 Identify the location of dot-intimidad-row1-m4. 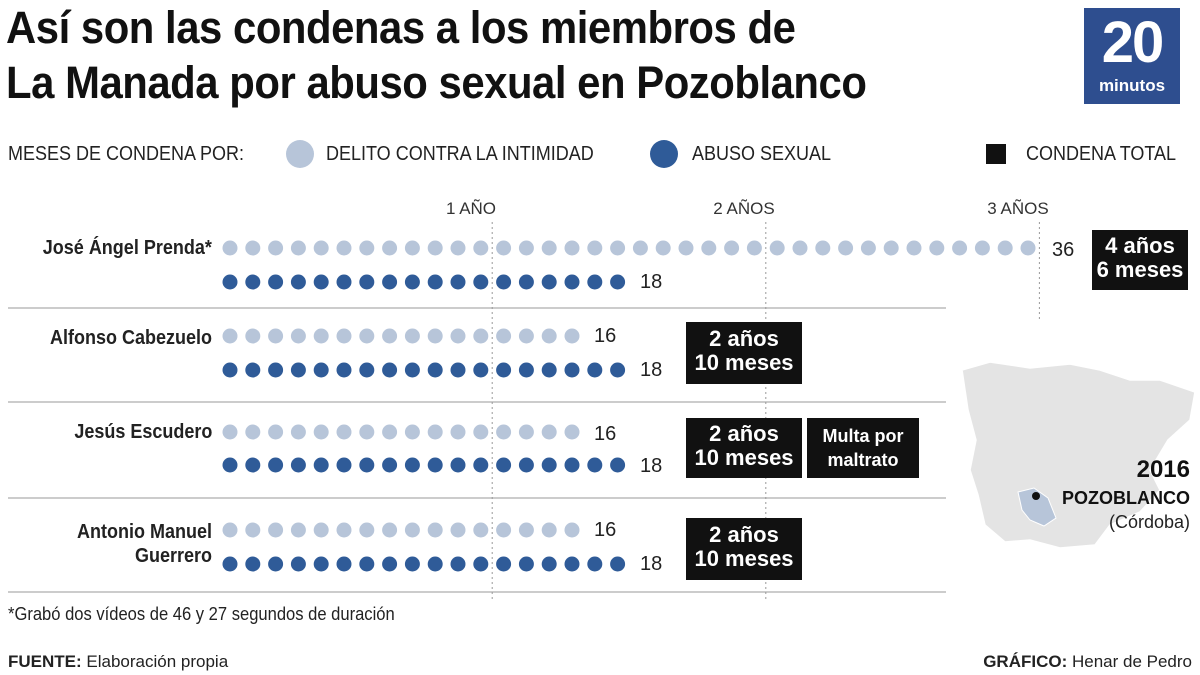
(298, 248).